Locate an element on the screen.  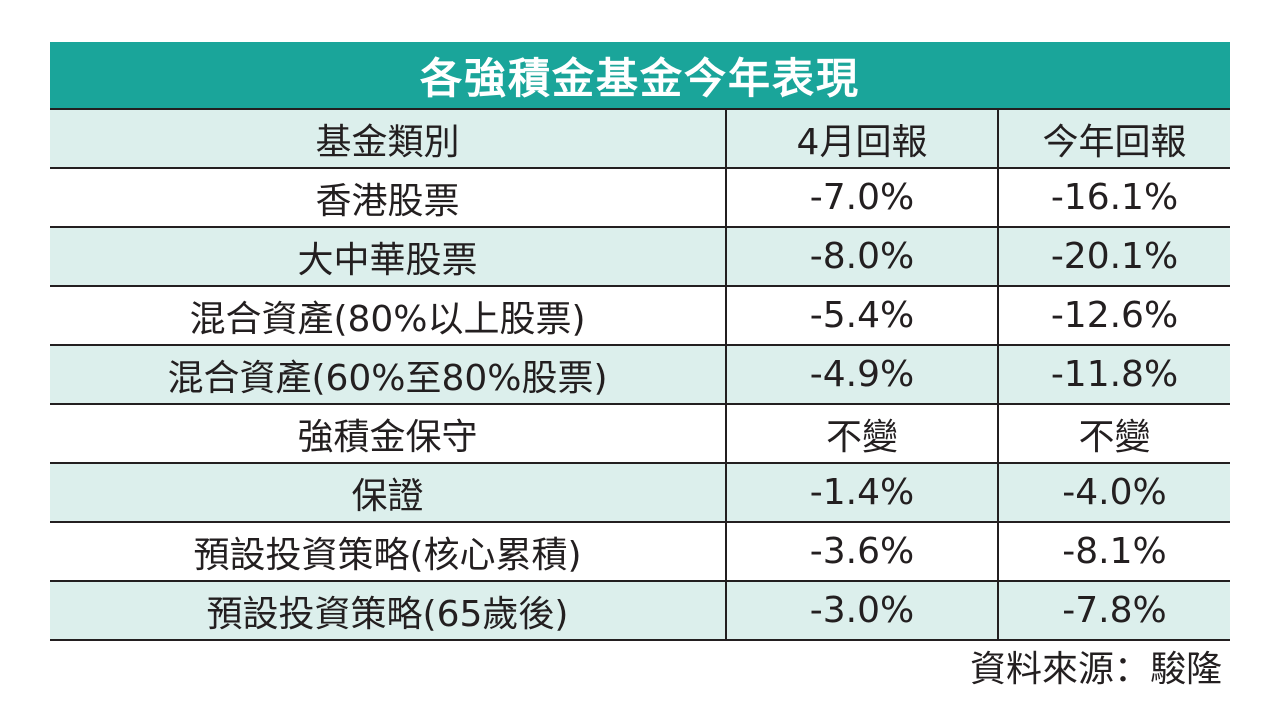
cell-april-return: -3.0% is located at coordinates (861, 610).